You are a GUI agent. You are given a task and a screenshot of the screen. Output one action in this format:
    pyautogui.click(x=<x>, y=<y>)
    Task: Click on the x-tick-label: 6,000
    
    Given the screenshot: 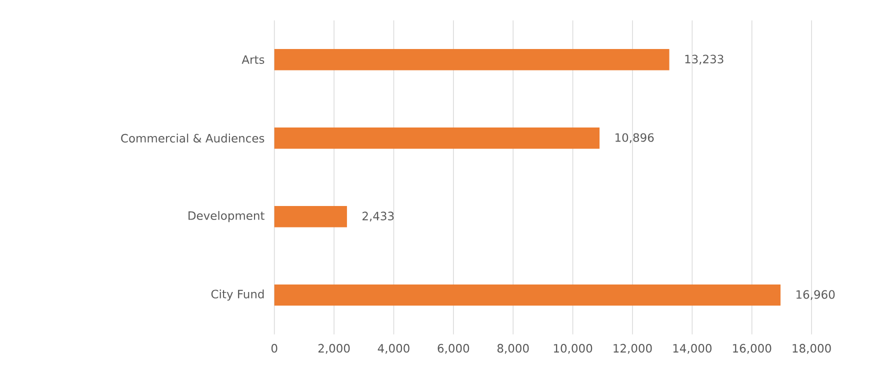 What is the action you would take?
    pyautogui.click(x=454, y=349)
    